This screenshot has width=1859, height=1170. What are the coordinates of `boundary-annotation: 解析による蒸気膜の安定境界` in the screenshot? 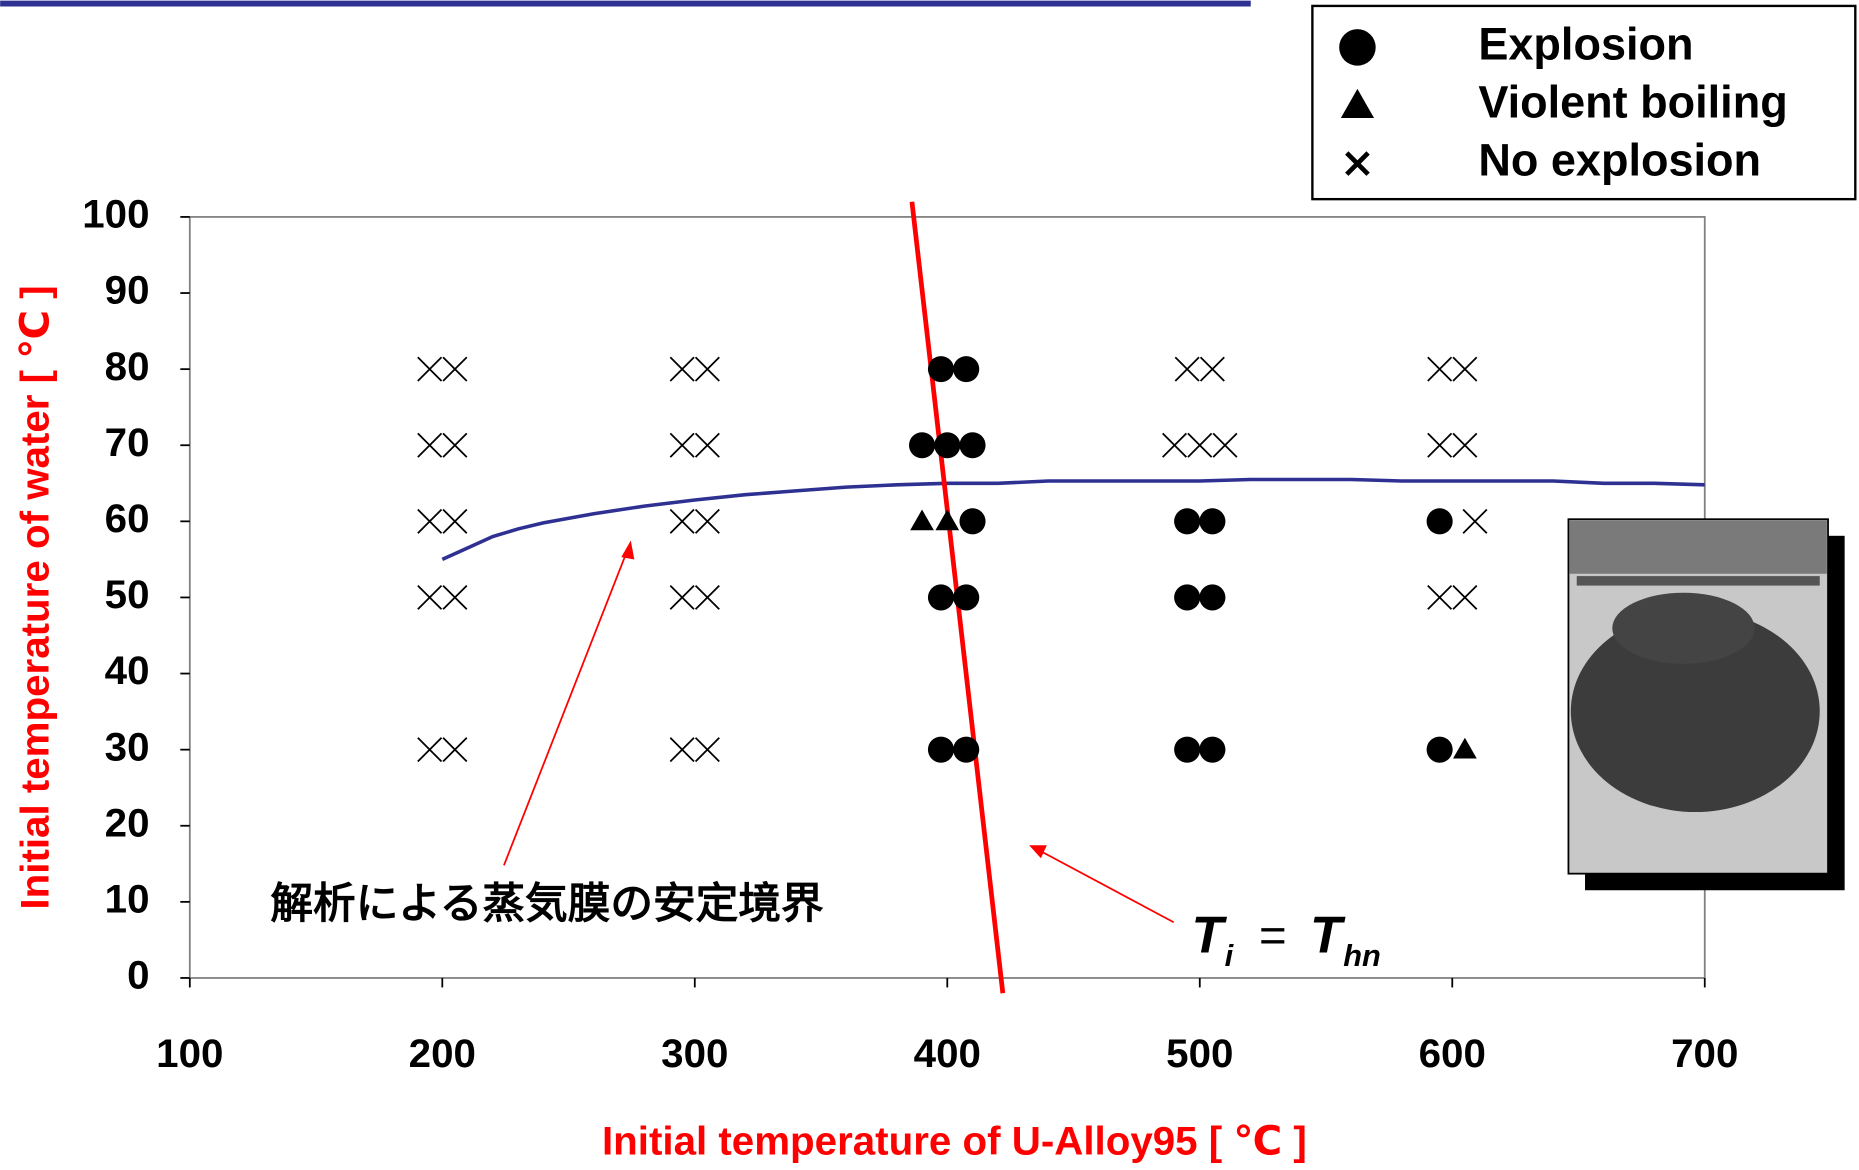 It's located at (547, 904).